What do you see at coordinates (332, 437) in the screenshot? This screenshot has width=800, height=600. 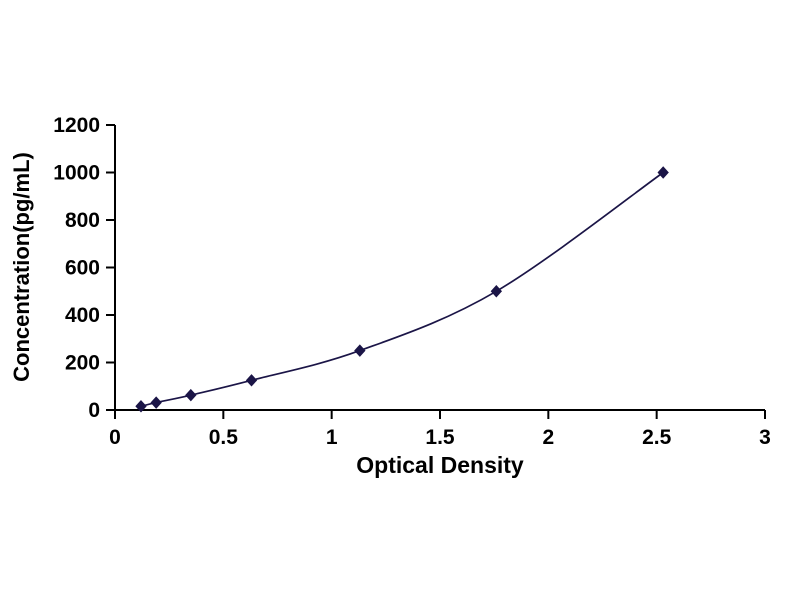 I see `x-tick-label: 1` at bounding box center [332, 437].